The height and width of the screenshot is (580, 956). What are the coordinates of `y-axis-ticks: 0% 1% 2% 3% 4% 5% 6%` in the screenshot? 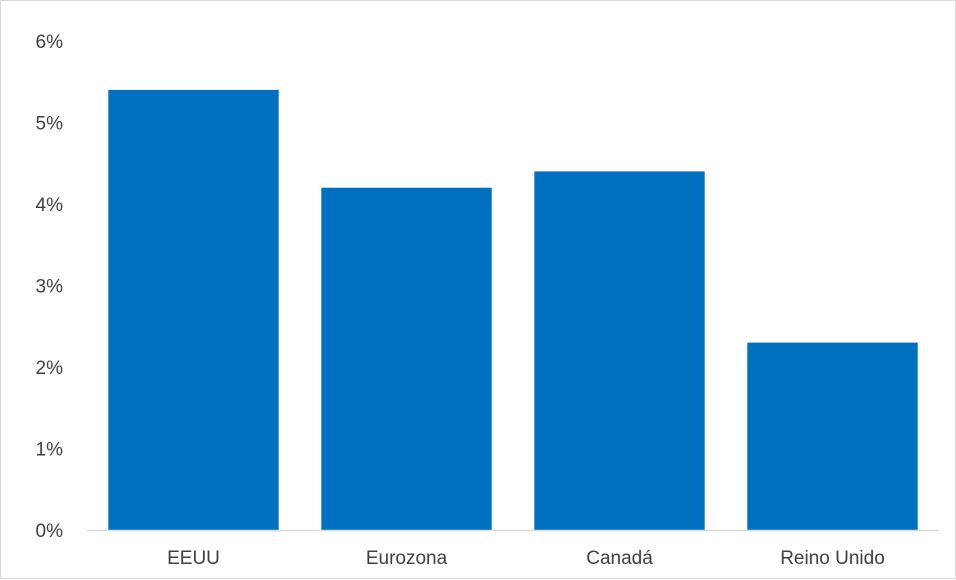 It's located at (50, 287).